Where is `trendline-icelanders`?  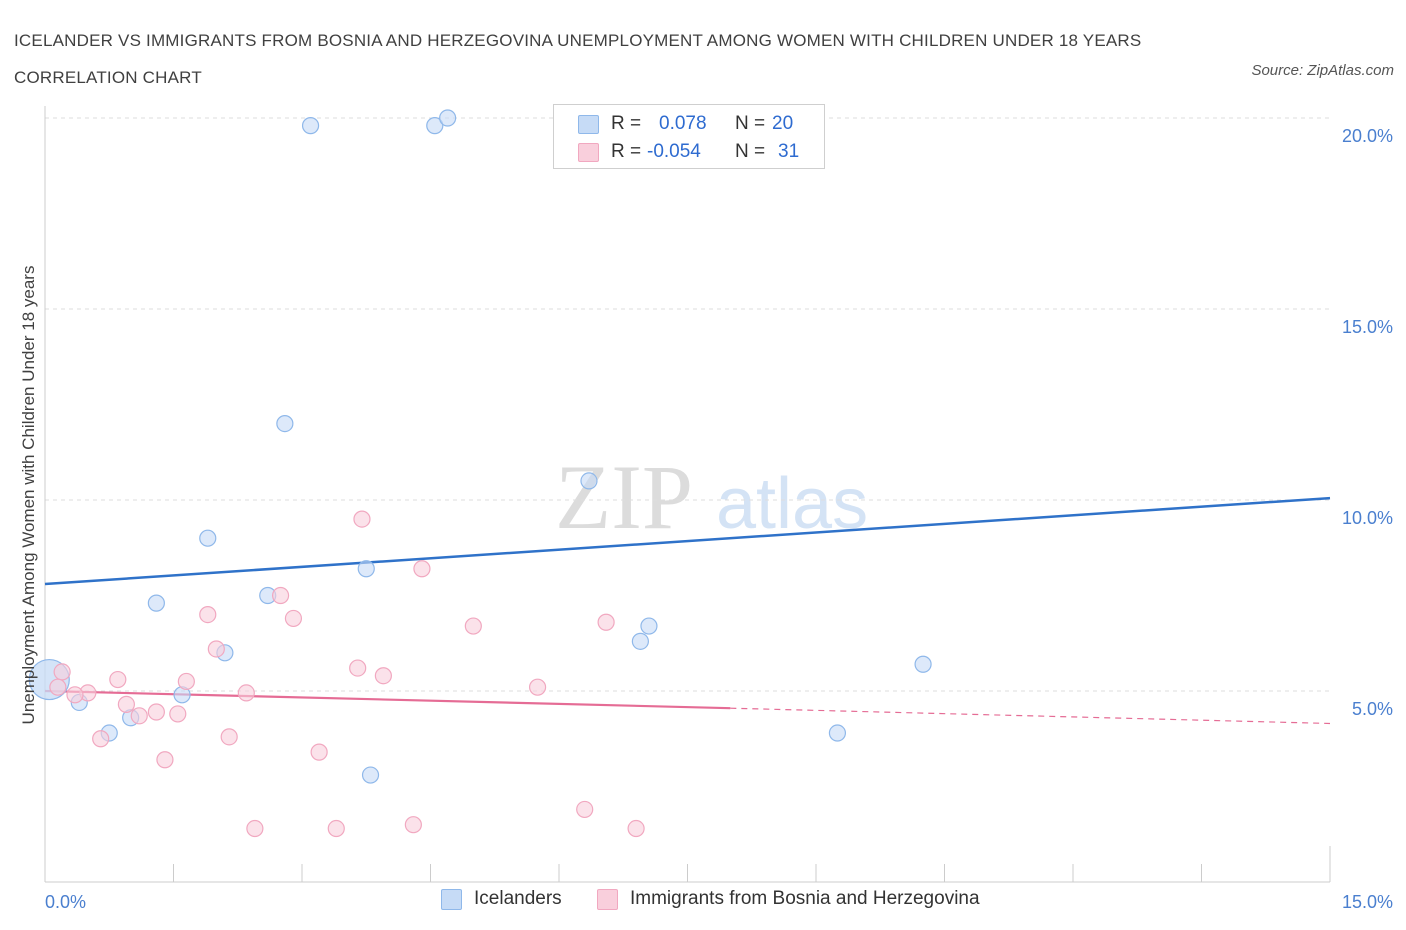 trendline-icelanders is located at coordinates (687, 541).